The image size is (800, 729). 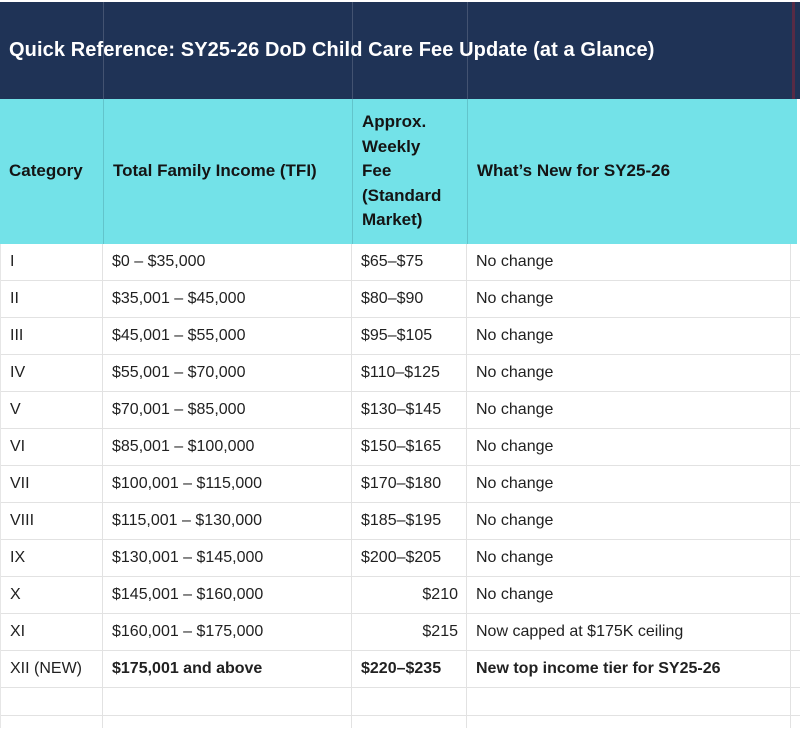 I want to click on cell-tfi: $160,001 – $175,000, so click(x=227, y=632).